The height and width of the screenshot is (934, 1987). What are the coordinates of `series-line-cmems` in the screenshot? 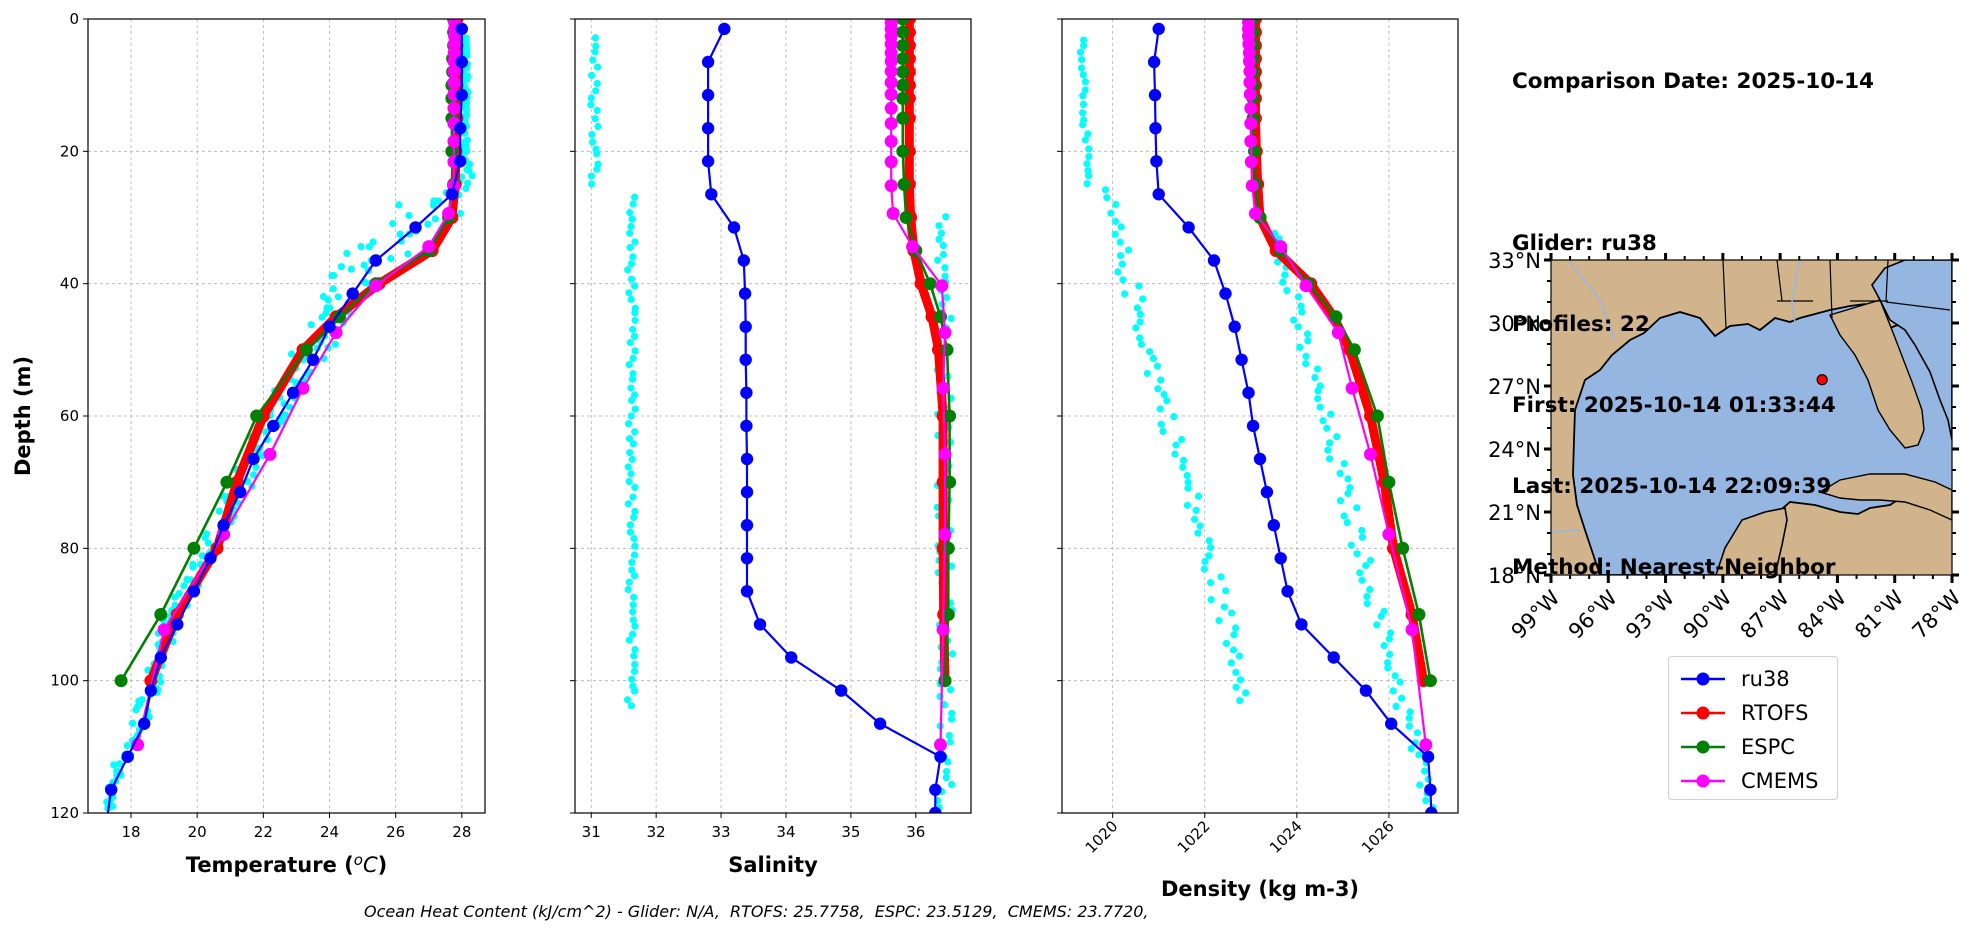 It's located at (1337, 383).